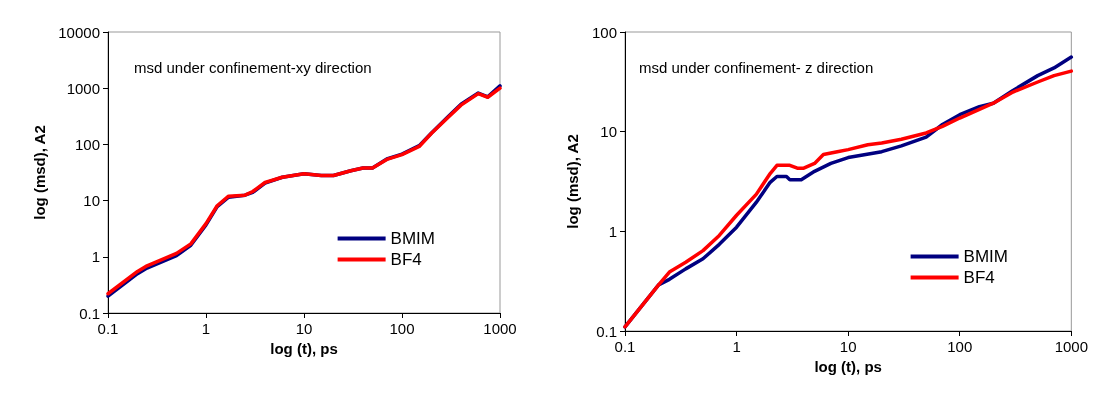  What do you see at coordinates (89, 313) in the screenshot?
I see `y-tick-label: 0.1` at bounding box center [89, 313].